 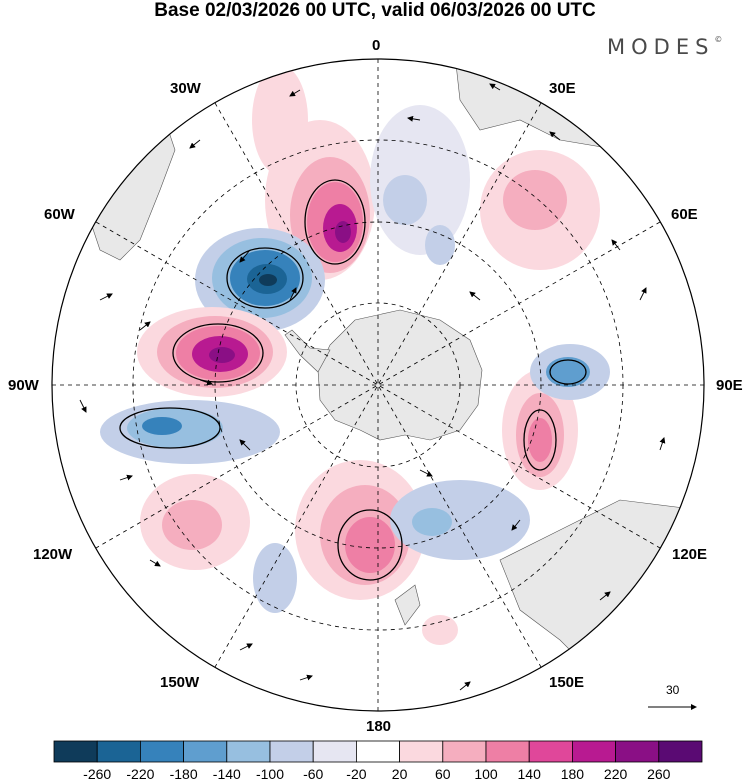 I want to click on lon-label-90w: 90W, so click(x=23, y=385).